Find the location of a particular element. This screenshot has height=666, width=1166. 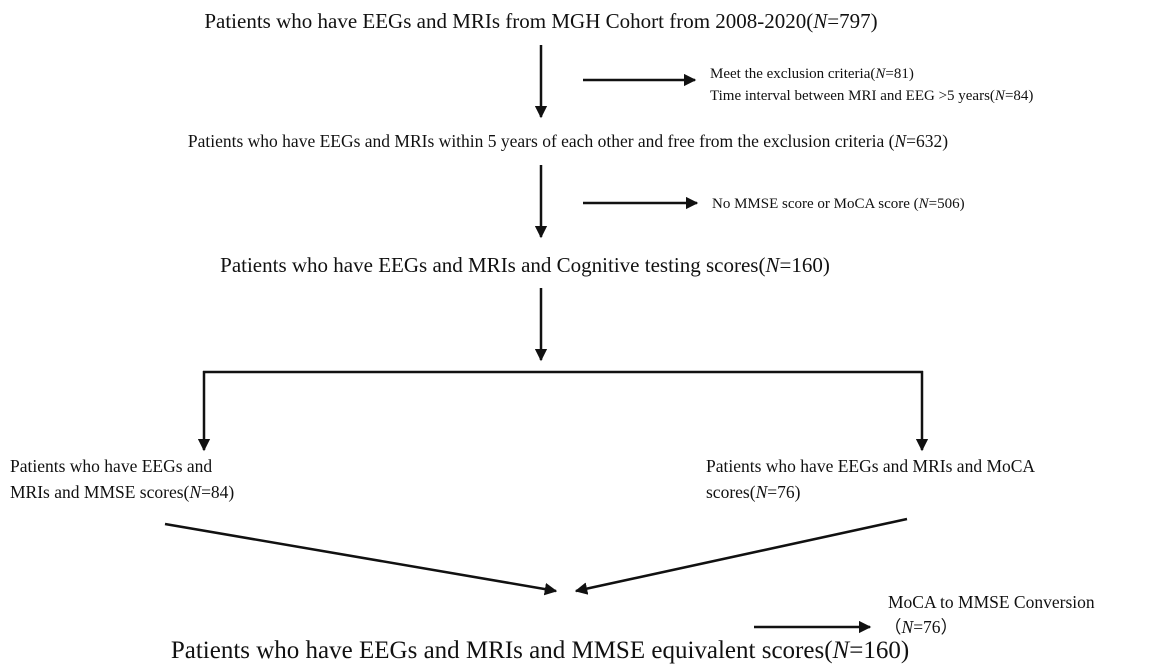

node-text: No MMSE score or MoCA score (N=506) is located at coordinates (838, 204).